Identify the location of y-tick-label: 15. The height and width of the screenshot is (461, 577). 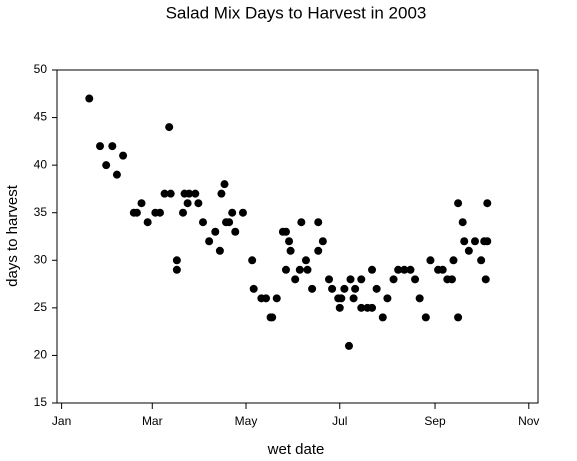
(41, 402).